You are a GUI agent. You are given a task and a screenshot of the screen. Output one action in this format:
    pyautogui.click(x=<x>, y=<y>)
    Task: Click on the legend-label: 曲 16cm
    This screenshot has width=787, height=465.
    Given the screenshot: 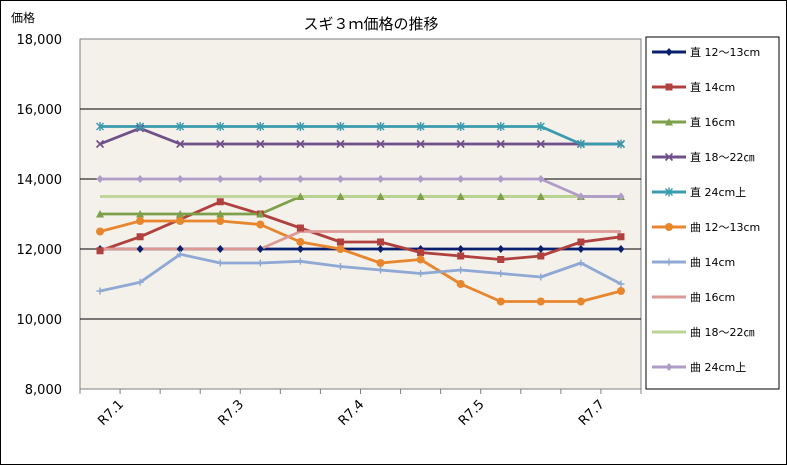 What is the action you would take?
    pyautogui.click(x=712, y=297)
    